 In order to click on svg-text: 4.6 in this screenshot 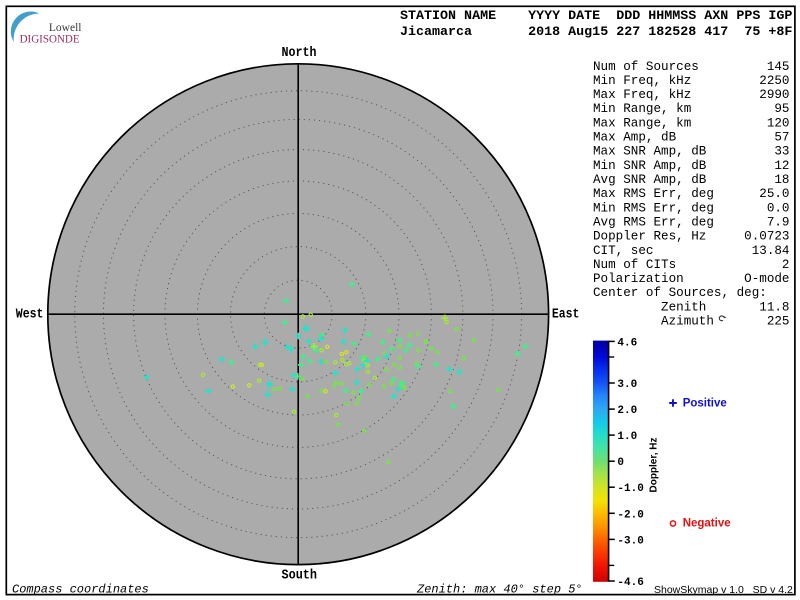, I will do `click(627, 343)`.